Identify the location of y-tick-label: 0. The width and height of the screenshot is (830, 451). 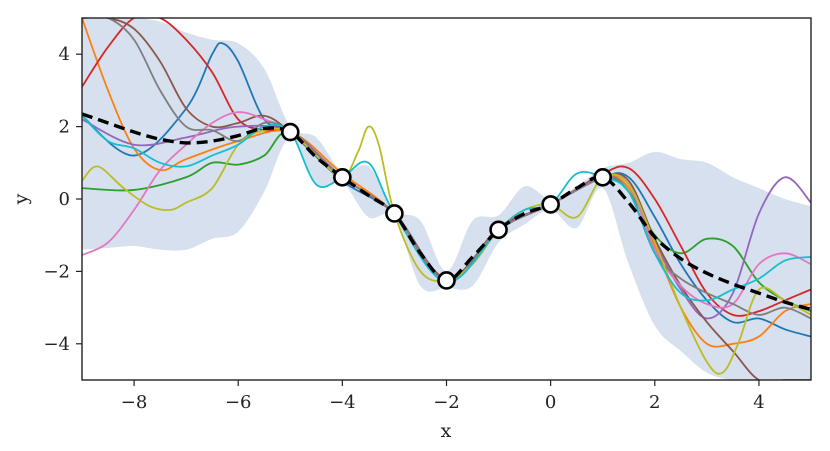
(64, 199).